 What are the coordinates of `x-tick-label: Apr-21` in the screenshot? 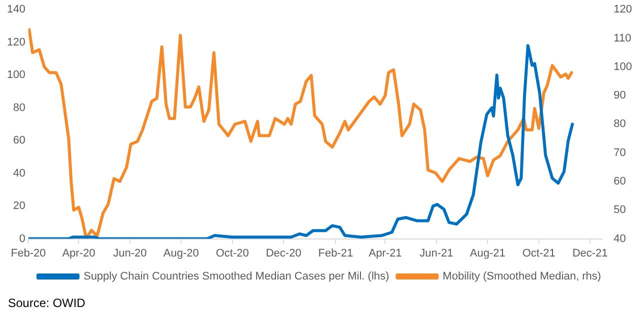 It's located at (385, 253).